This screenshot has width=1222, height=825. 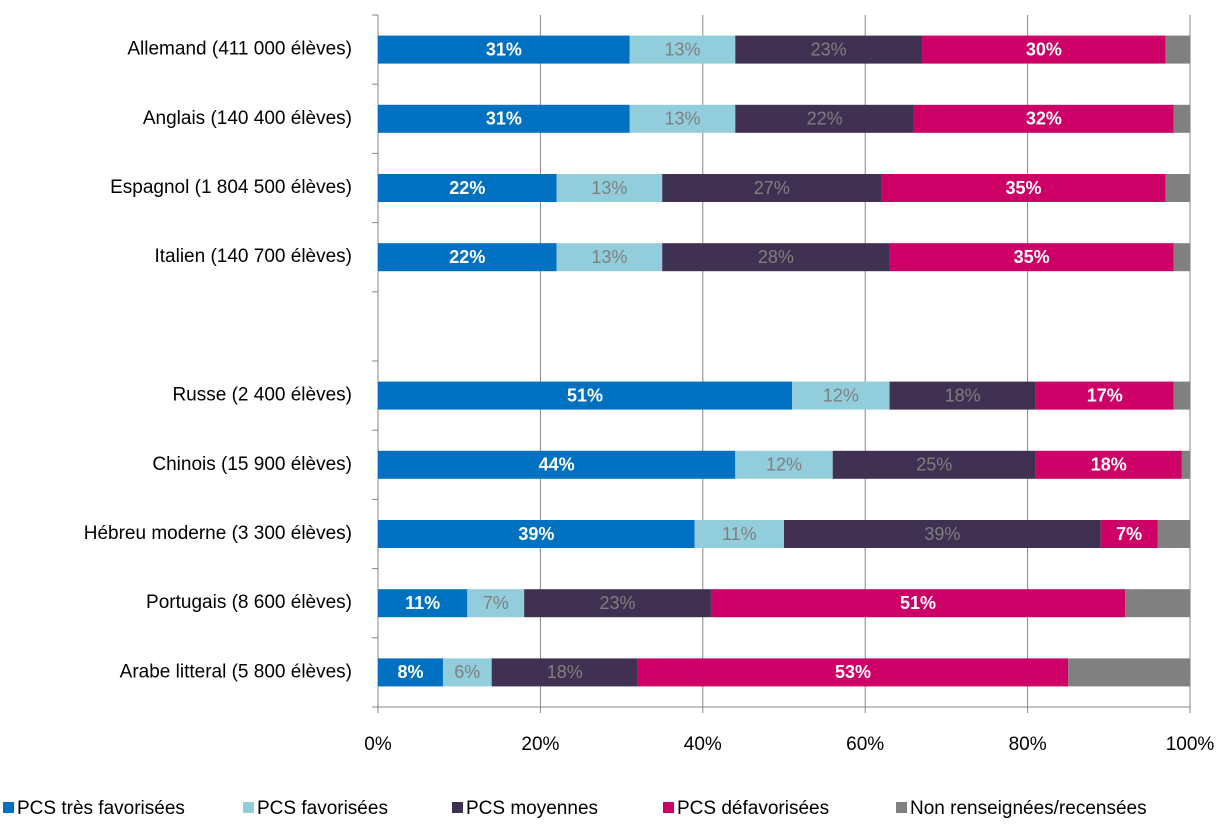 I want to click on y-tick-label: Allemand (411 000 élèves), so click(x=239, y=49).